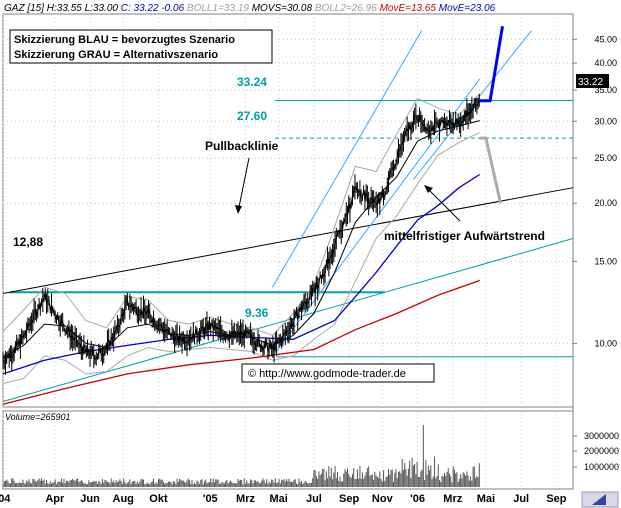 Image resolution: width=621 pixels, height=508 pixels. Describe the element at coordinates (409, 8) in the screenshot. I see `header-item: MovE=13.65` at that location.